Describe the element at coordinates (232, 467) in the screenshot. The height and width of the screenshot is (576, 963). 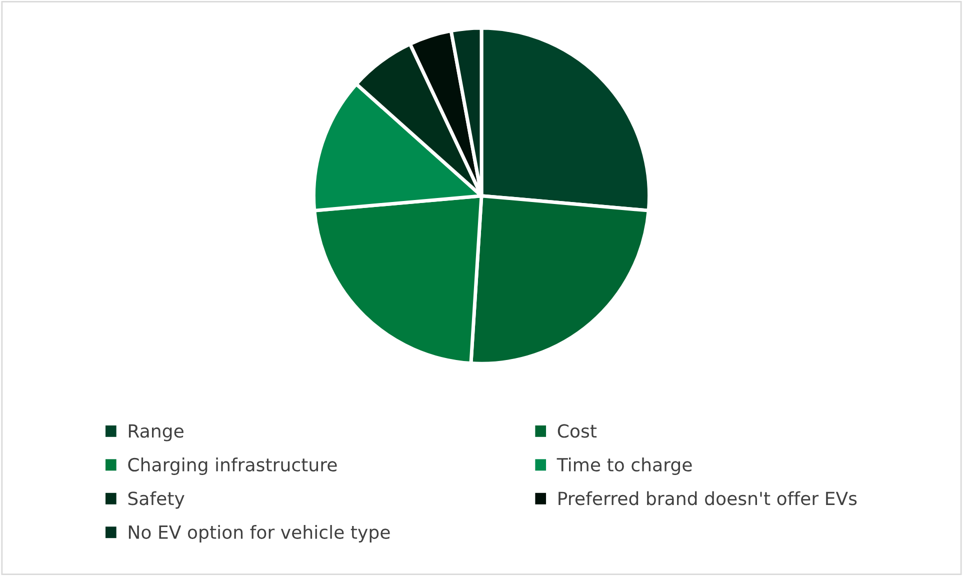
I see `legend-label: Charging infrastructure` at that location.